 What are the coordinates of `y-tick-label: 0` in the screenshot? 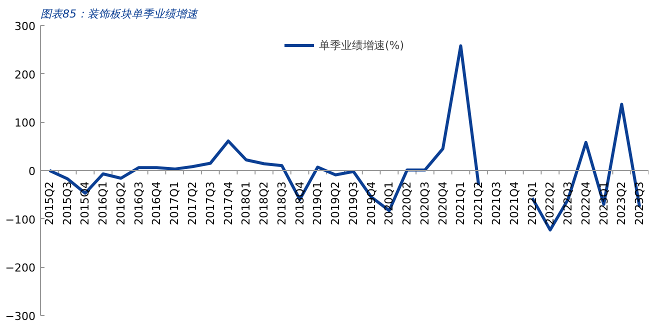 It's located at (32, 171).